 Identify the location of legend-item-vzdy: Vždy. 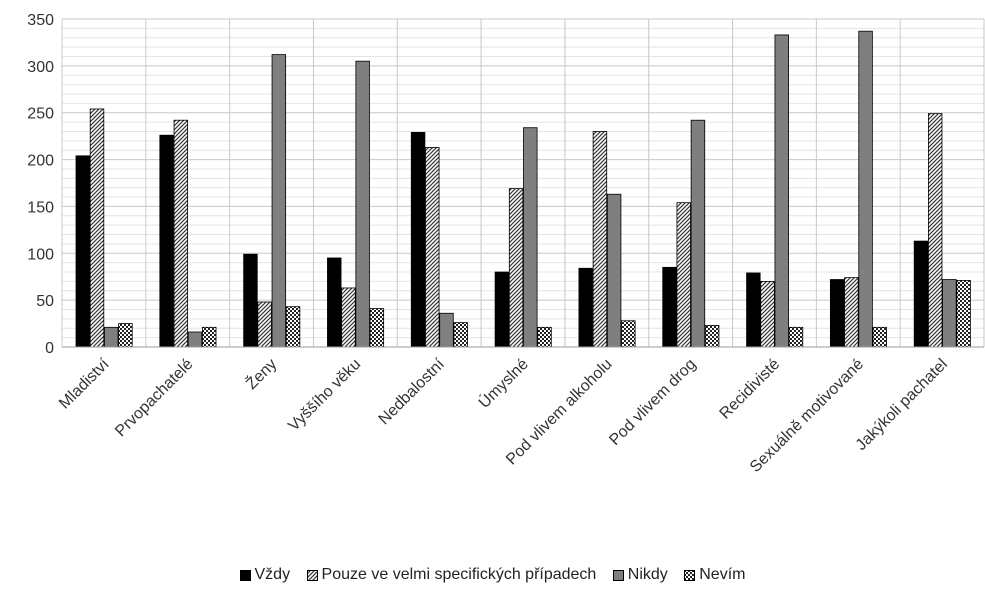
(265, 575).